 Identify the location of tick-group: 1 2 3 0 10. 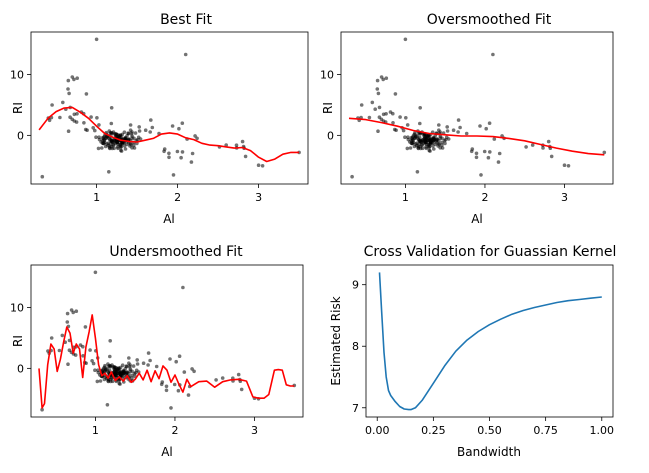
(136, 136).